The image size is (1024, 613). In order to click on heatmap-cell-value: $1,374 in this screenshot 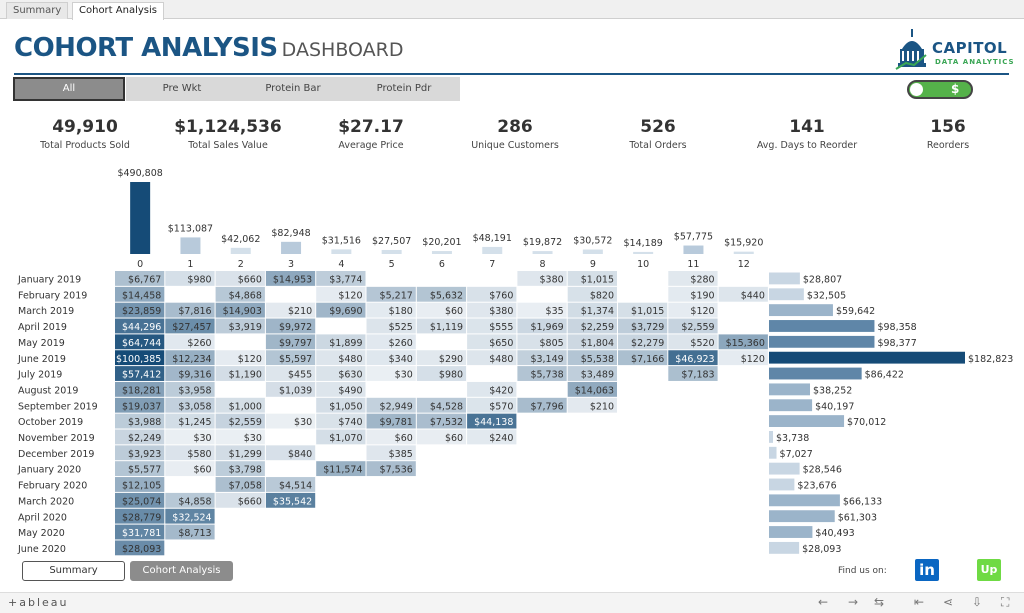, I will do `click(597, 311)`.